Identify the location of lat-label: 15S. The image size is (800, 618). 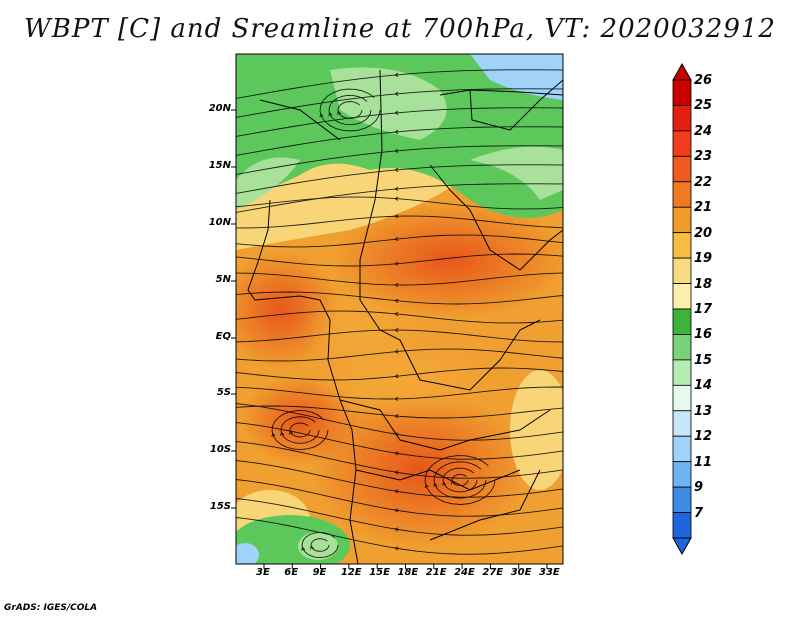
(220, 506).